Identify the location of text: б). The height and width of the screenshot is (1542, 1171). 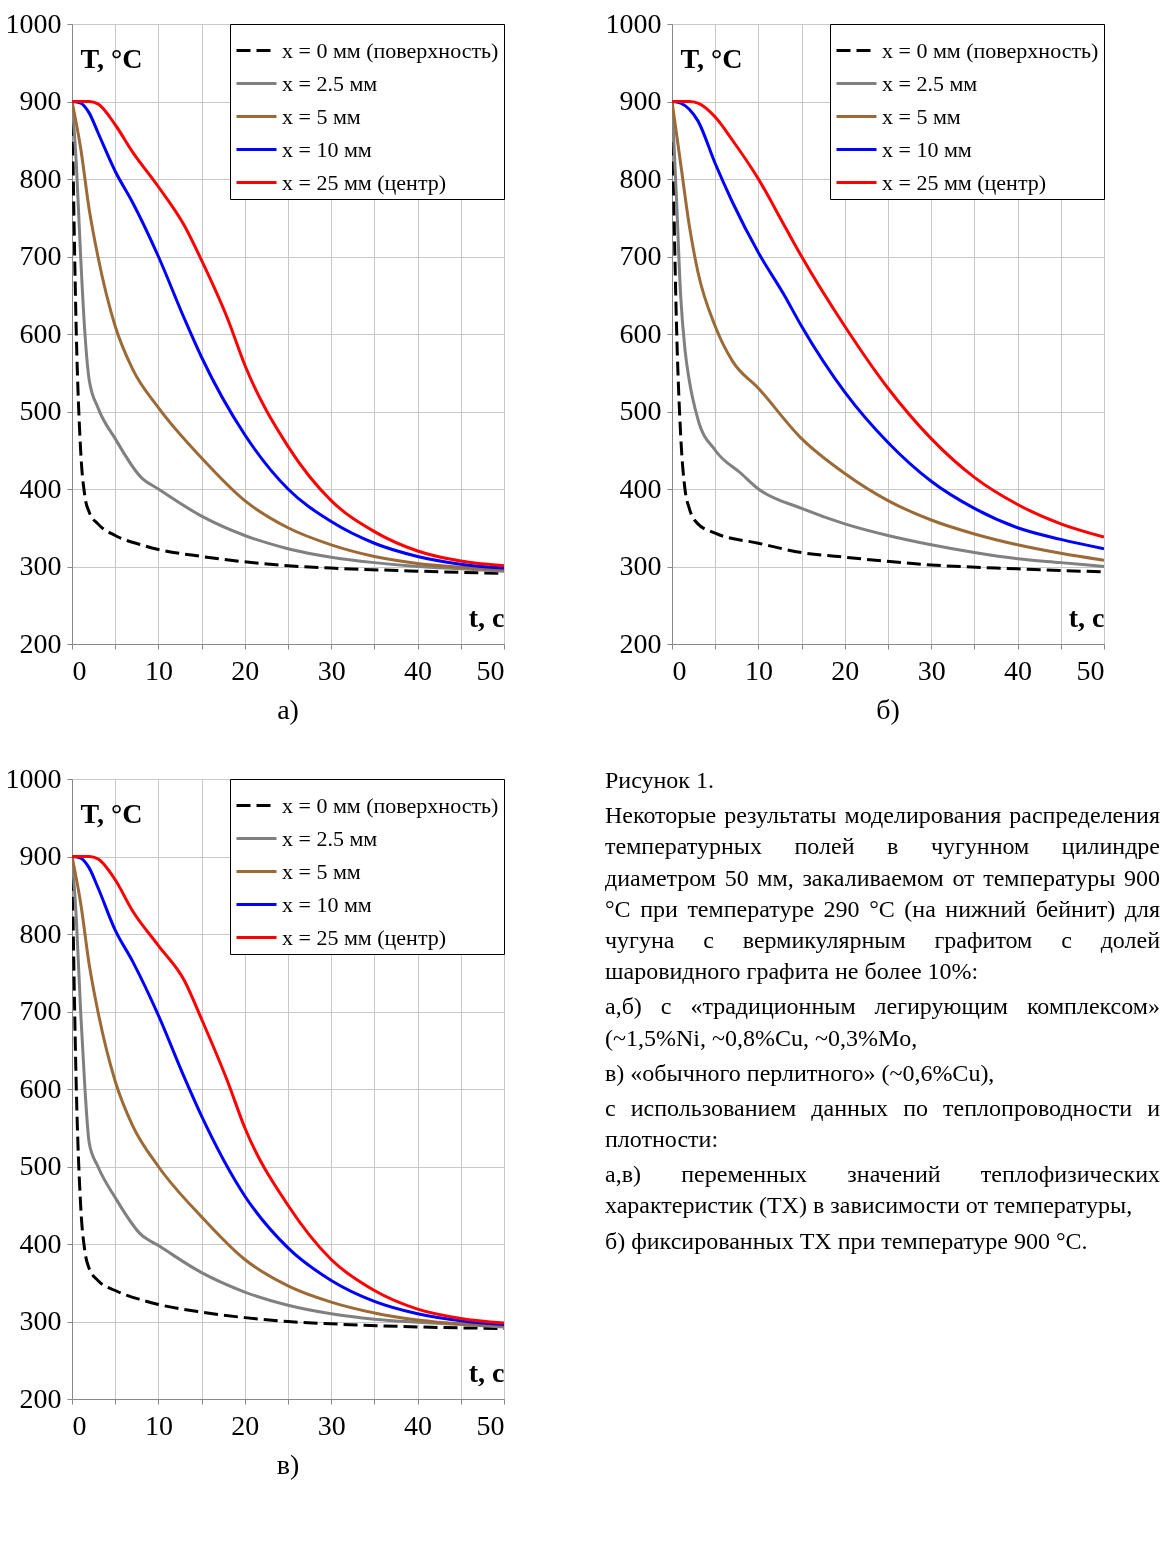
(888, 709).